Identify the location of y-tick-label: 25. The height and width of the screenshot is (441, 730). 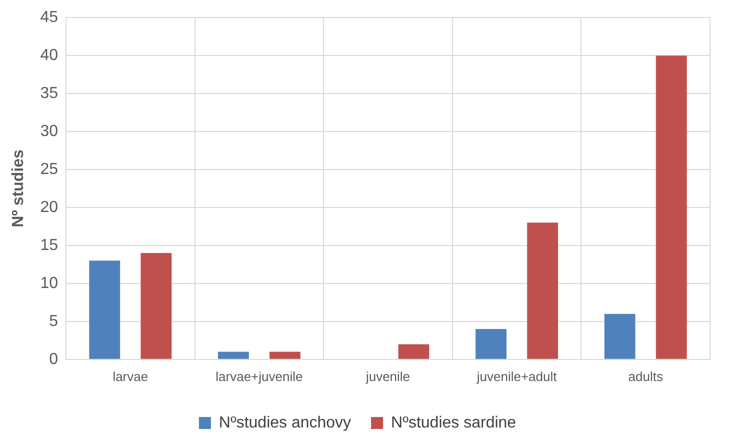
(49, 169).